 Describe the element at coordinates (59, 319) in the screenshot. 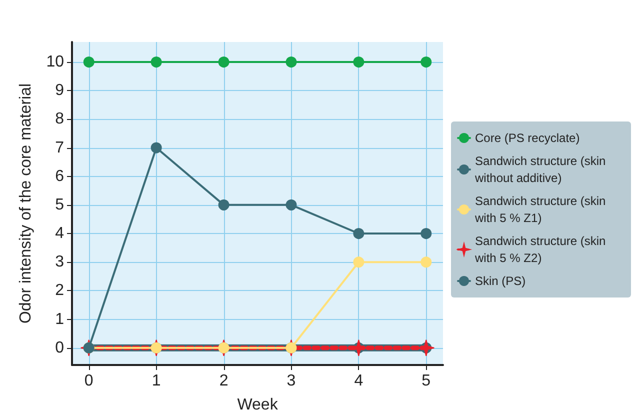

I see `y-tick-label: 1` at that location.